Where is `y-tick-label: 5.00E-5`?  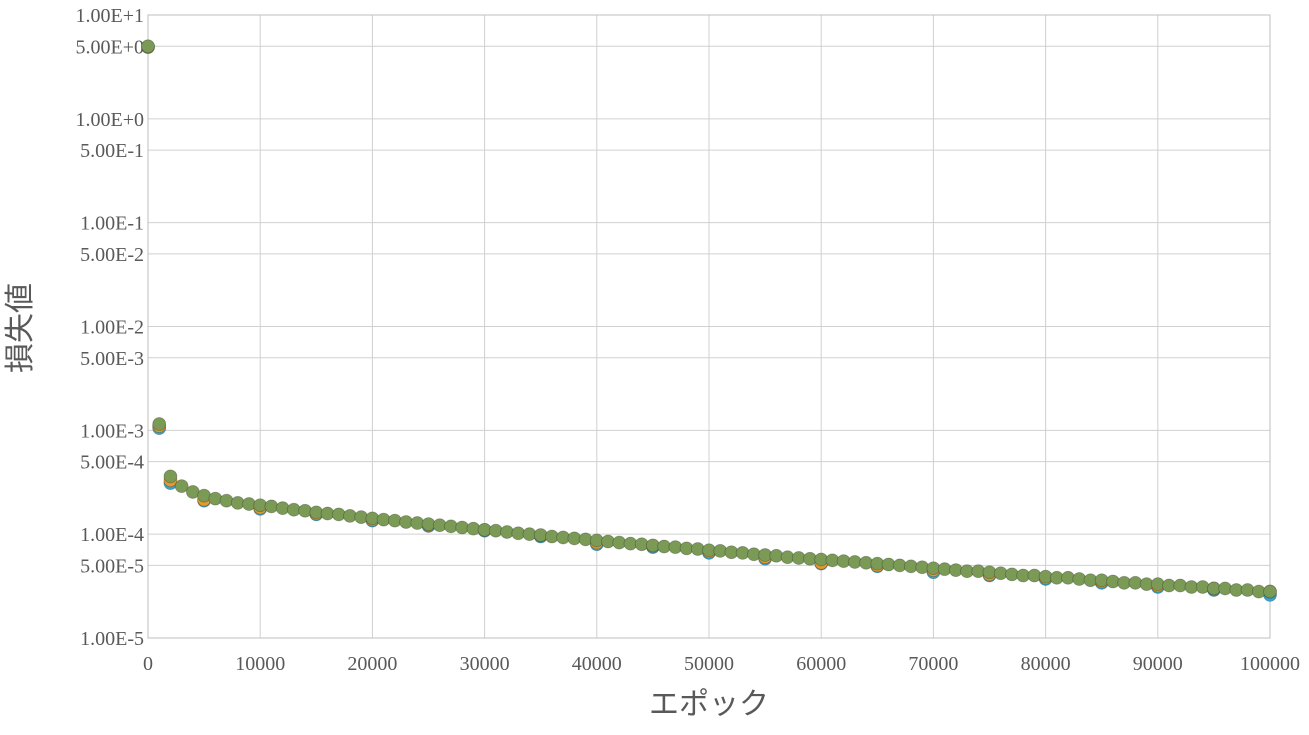 y-tick-label: 5.00E-5 is located at coordinates (112, 566).